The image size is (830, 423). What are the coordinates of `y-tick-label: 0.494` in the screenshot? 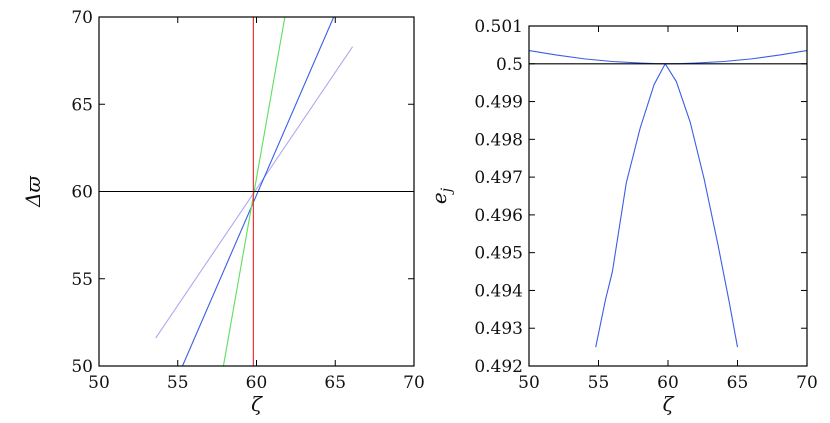 It's located at (498, 291).